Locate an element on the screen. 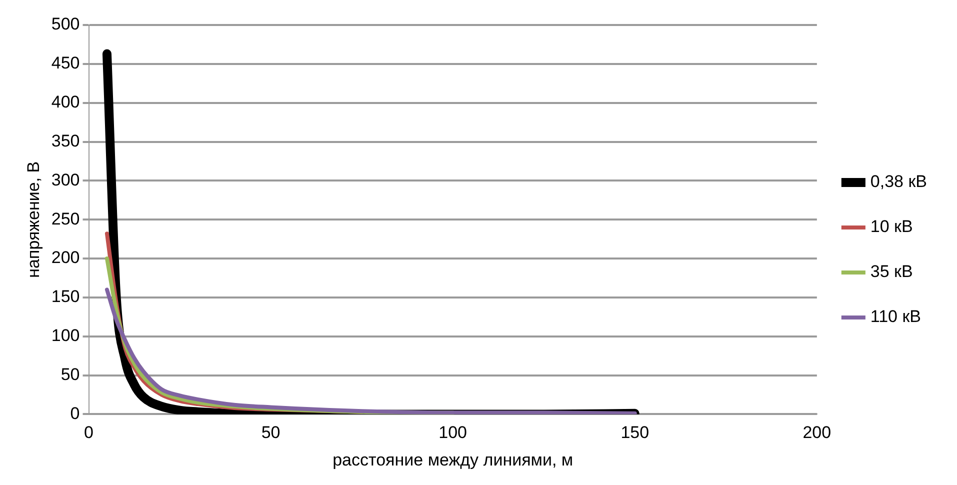 This screenshot has height=485, width=957. x-axis-title: расстояние между линиями, м is located at coordinates (453, 460).